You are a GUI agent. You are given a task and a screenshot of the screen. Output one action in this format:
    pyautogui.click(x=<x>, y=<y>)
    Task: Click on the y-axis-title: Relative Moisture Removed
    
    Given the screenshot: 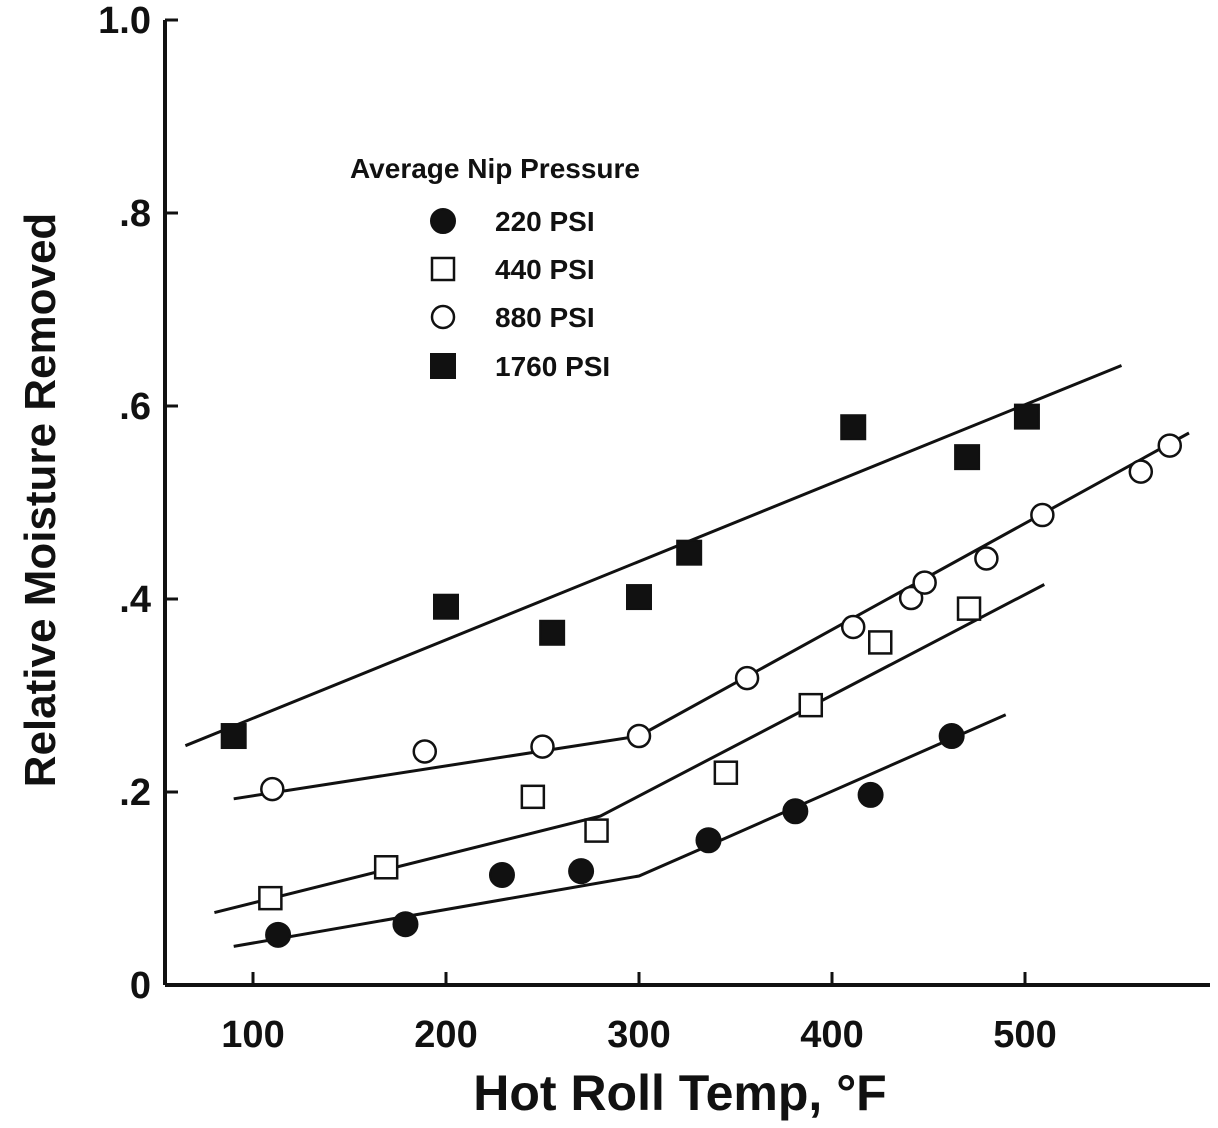 What is the action you would take?
    pyautogui.click(x=40, y=500)
    